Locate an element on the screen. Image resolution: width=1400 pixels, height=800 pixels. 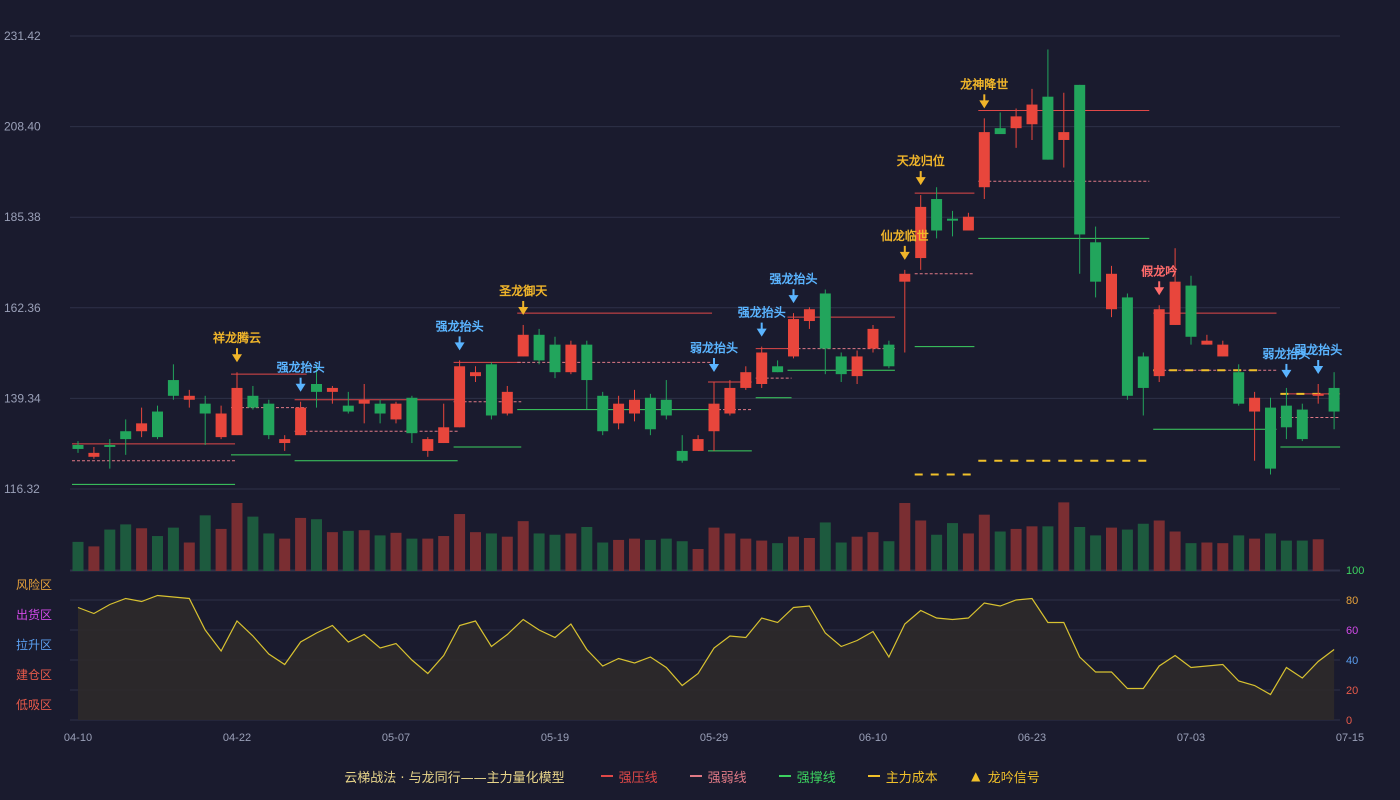
legend-item-support: 强撑线 is located at coordinates (807, 776).